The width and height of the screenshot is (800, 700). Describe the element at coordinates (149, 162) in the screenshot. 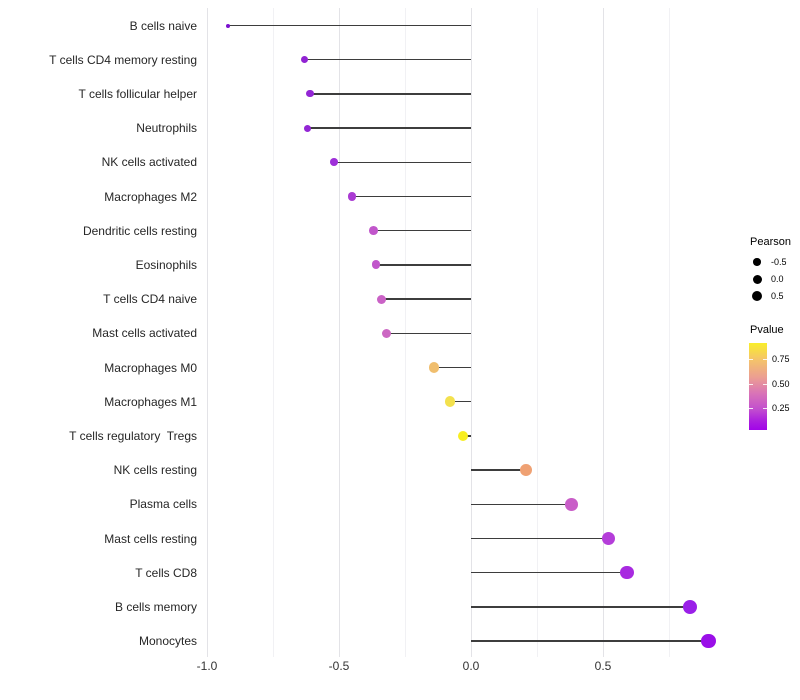

I see `y-axis-label: NK cells activated` at that location.